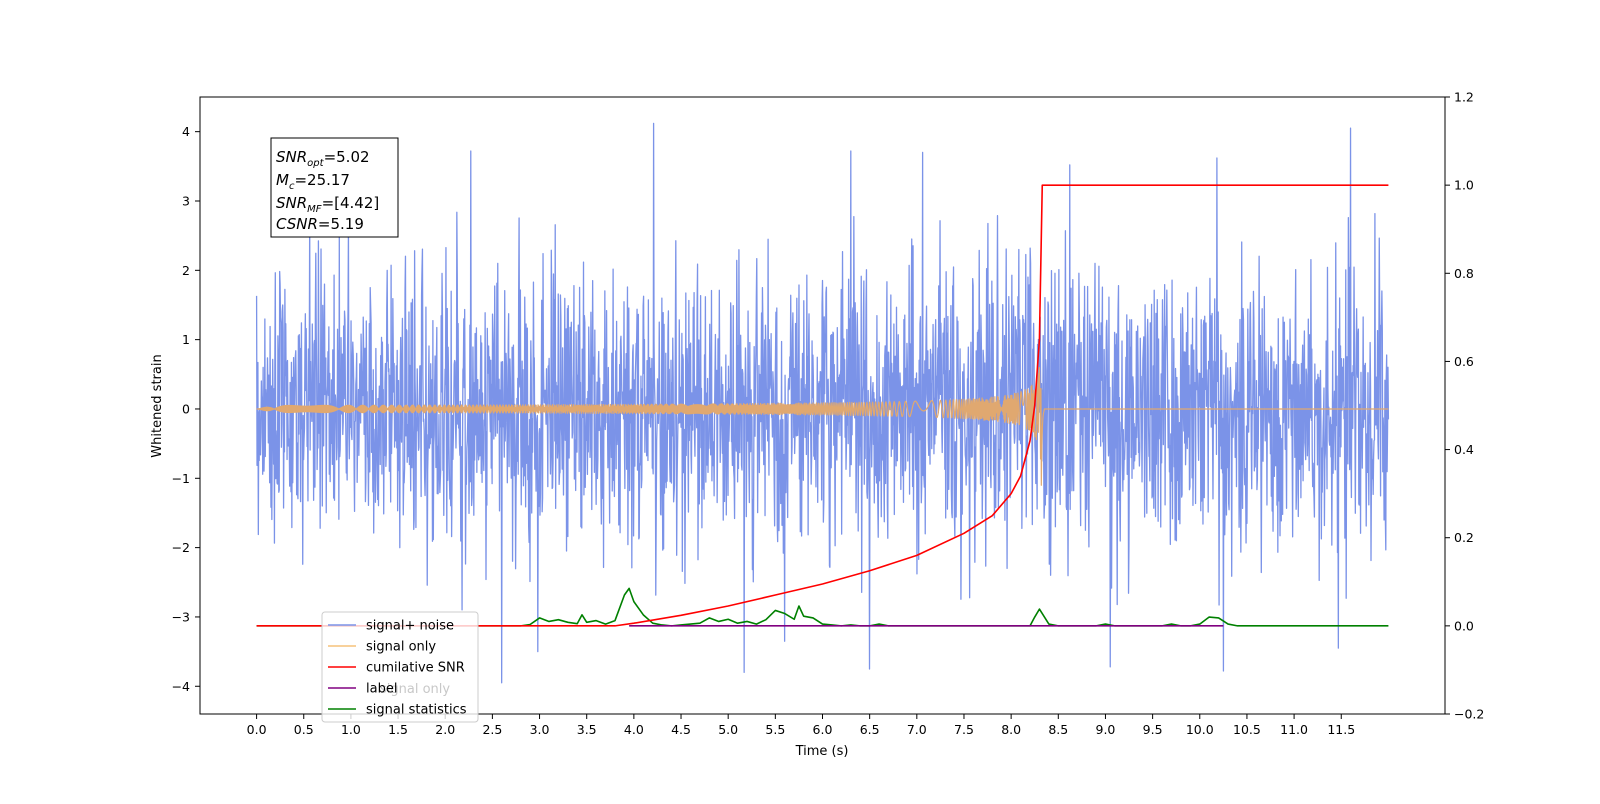  I want to click on x-tick-label: 6.0, so click(823, 729).